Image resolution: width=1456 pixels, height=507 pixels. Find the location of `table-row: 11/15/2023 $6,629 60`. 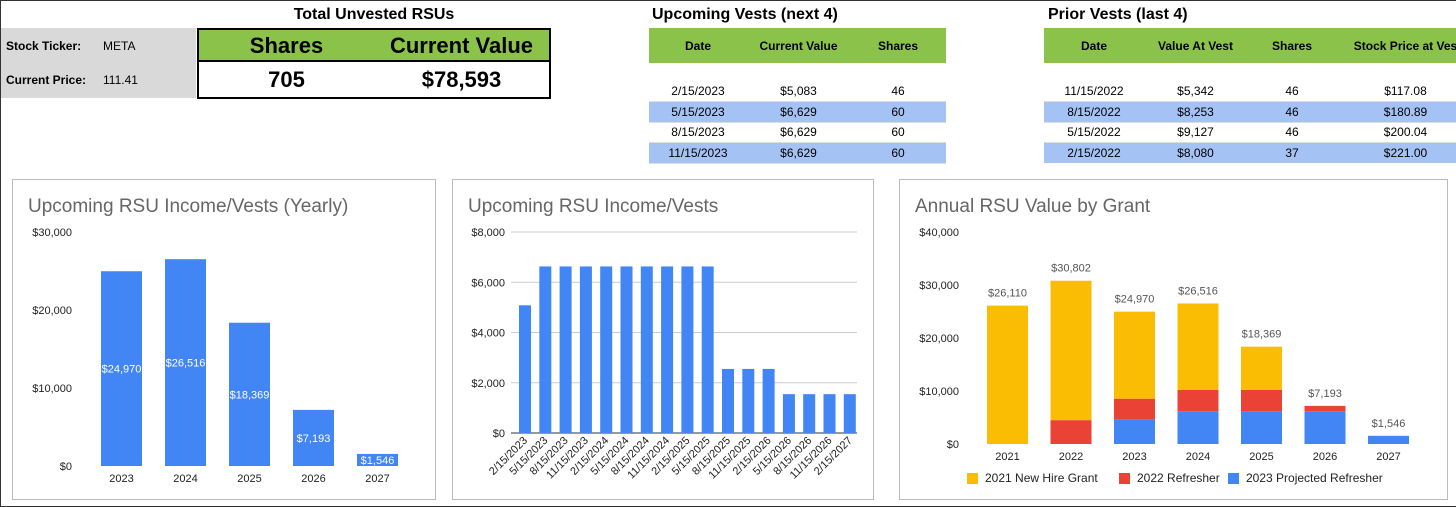

table-row: 11/15/2023 $6,629 60 is located at coordinates (797, 153).